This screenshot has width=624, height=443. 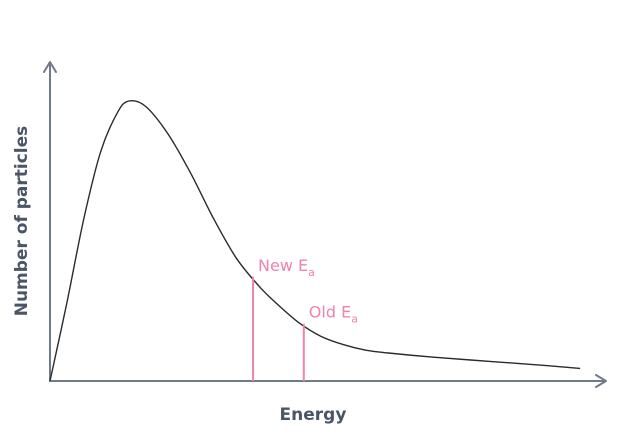 I want to click on x-axis-arrow-icon, so click(x=601, y=381).